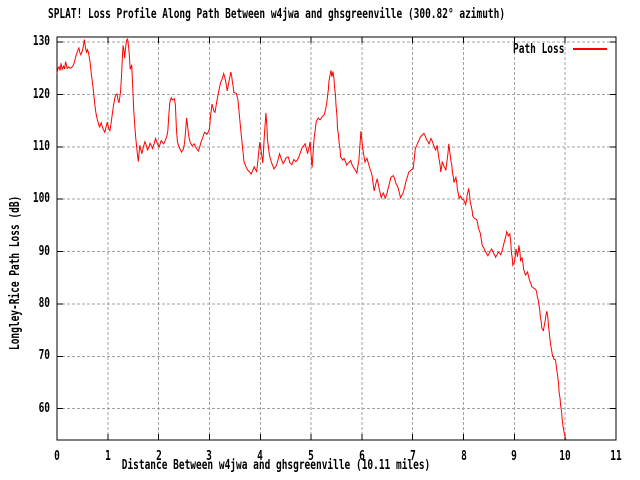 The width and height of the screenshot is (640, 480). I want to click on x-tick-label: 3, so click(209, 456).